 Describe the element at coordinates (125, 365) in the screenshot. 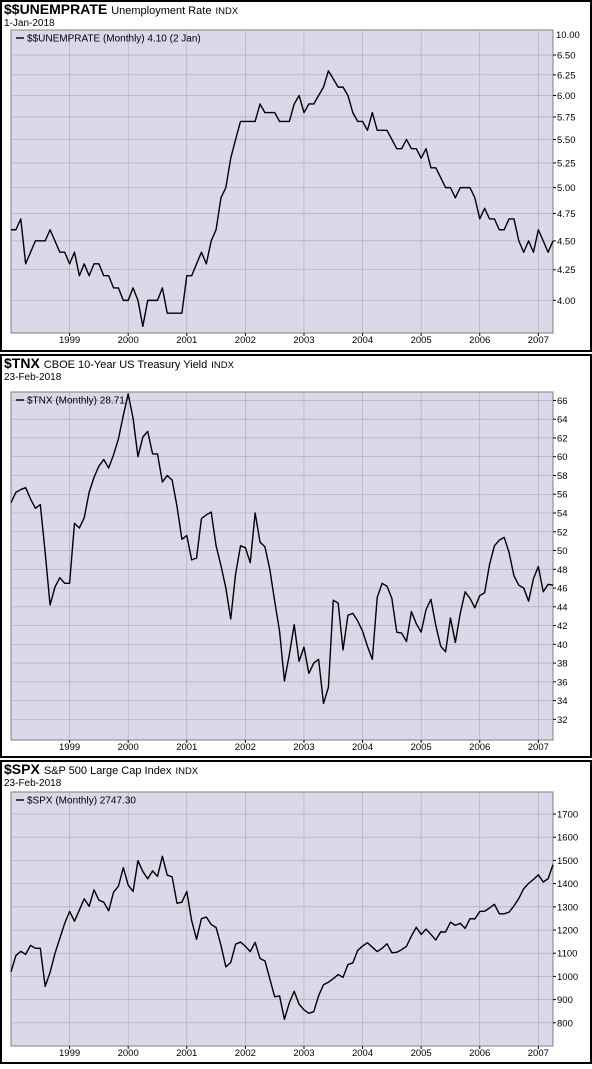

I see `chart-title: CBOE 10-Year US Treasury Yield` at that location.